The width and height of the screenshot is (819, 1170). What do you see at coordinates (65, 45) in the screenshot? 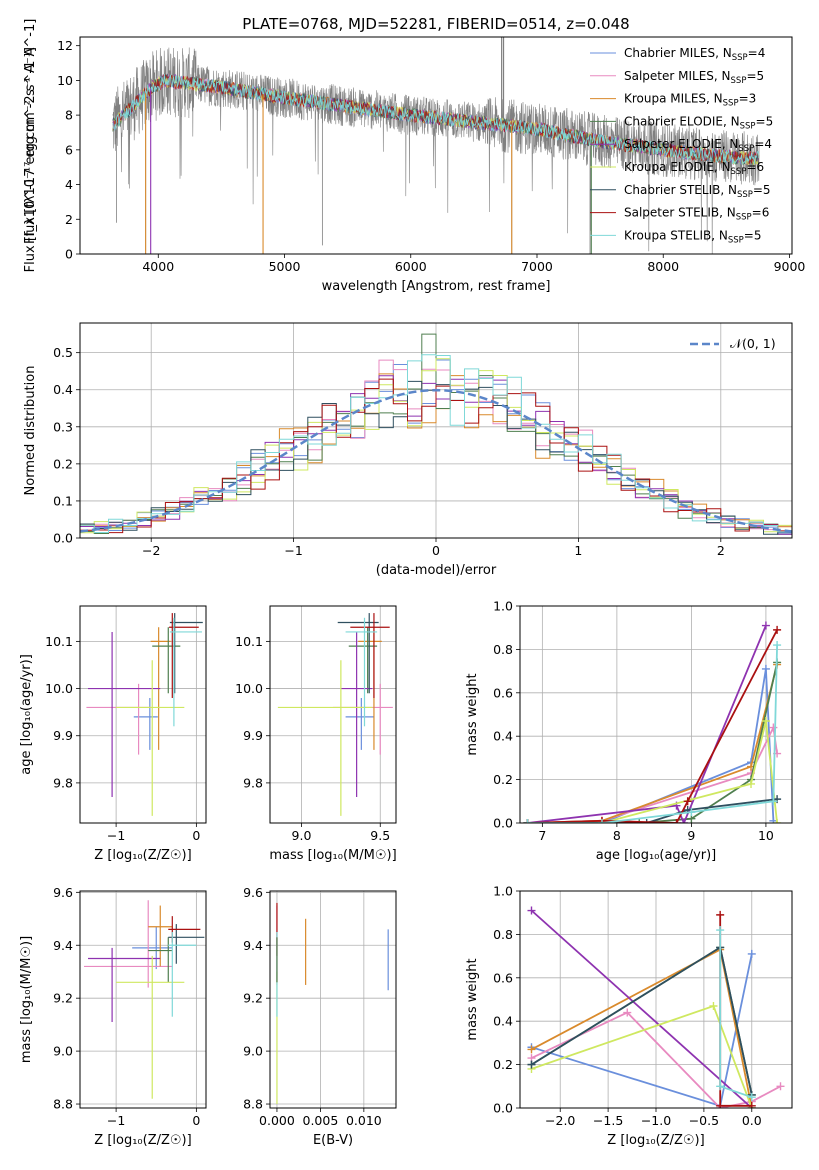
I see `y-tick-label: 12` at bounding box center [65, 45].